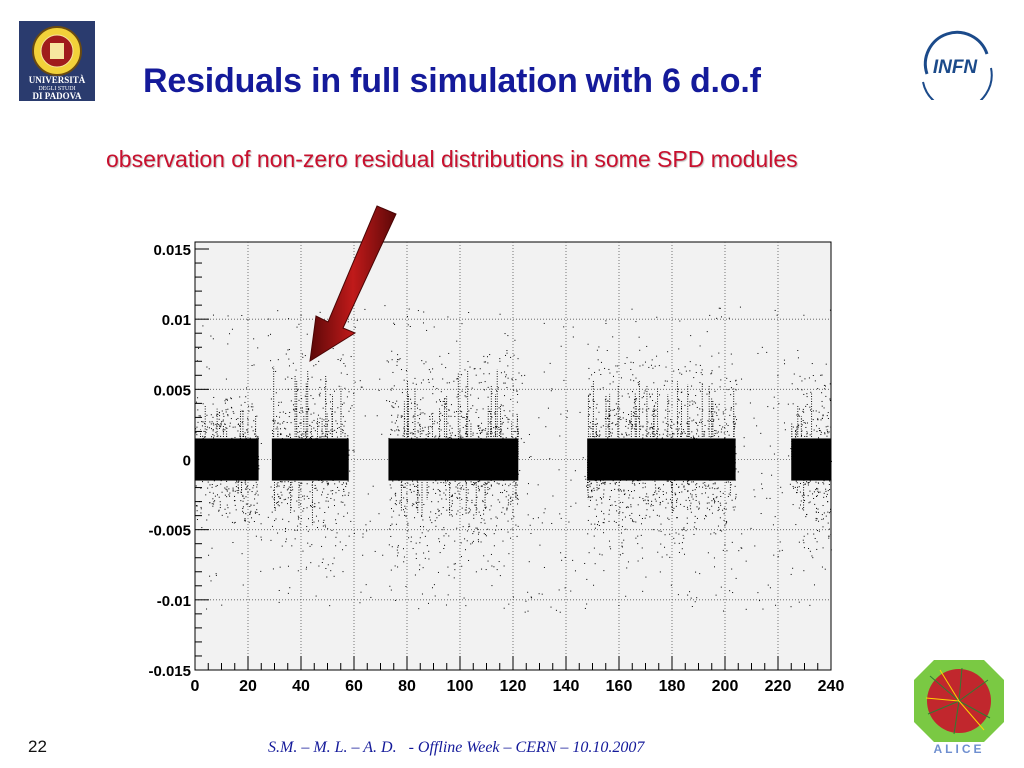 The height and width of the screenshot is (768, 1024). I want to click on x-tick-label: 220, so click(778, 686).